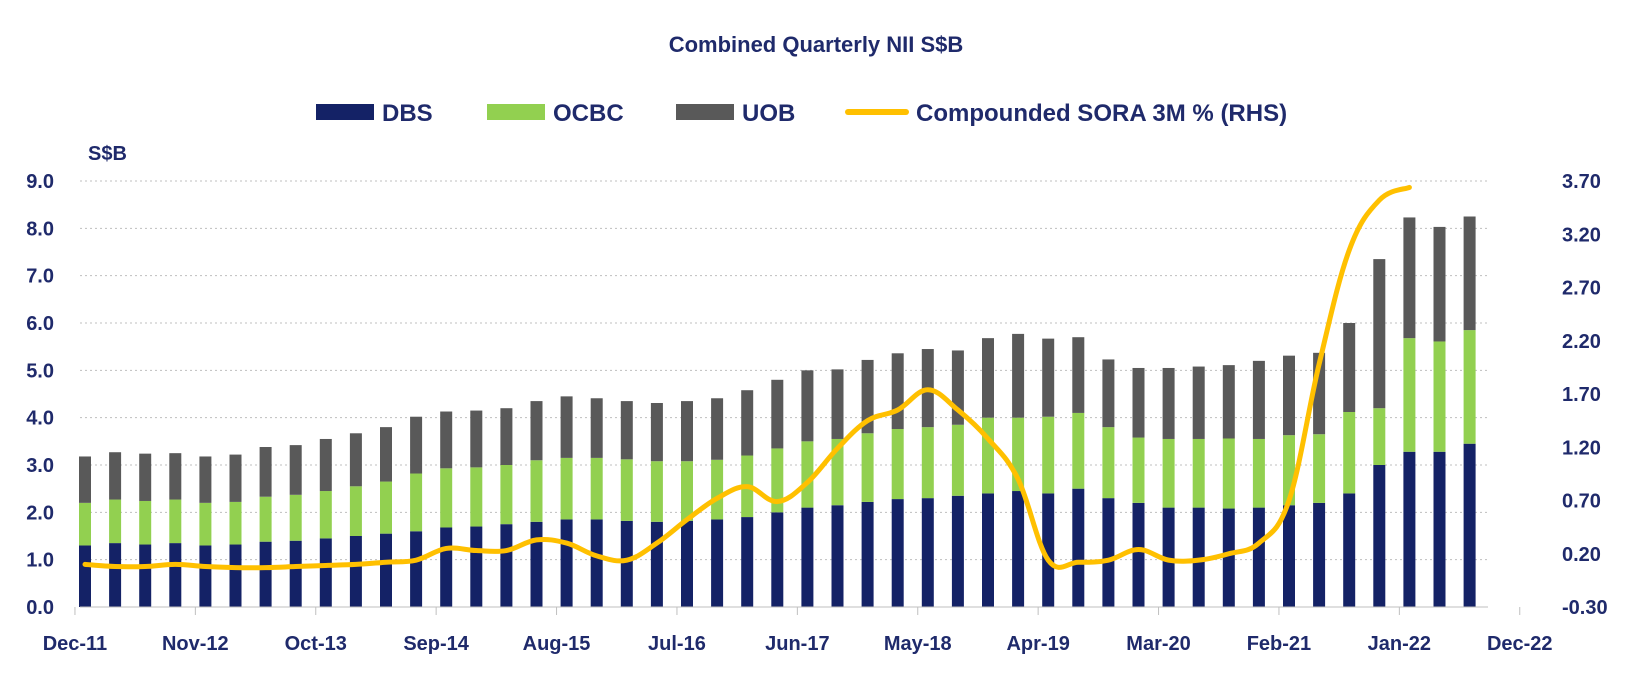  What do you see at coordinates (918, 644) in the screenshot?
I see `x-tick-label: May-18` at bounding box center [918, 644].